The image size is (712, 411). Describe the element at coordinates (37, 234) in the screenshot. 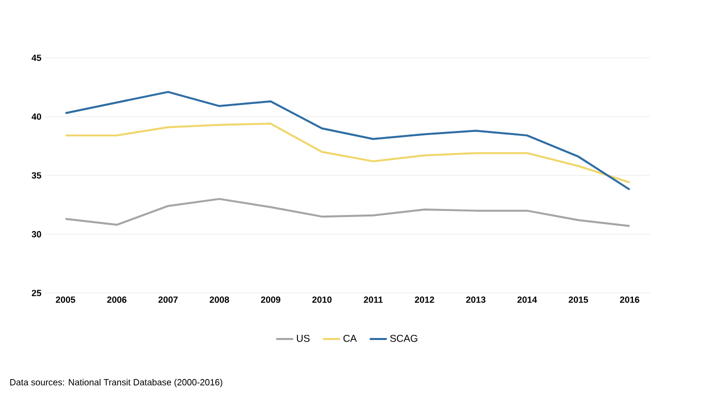

I see `y-tick-label: 30` at that location.